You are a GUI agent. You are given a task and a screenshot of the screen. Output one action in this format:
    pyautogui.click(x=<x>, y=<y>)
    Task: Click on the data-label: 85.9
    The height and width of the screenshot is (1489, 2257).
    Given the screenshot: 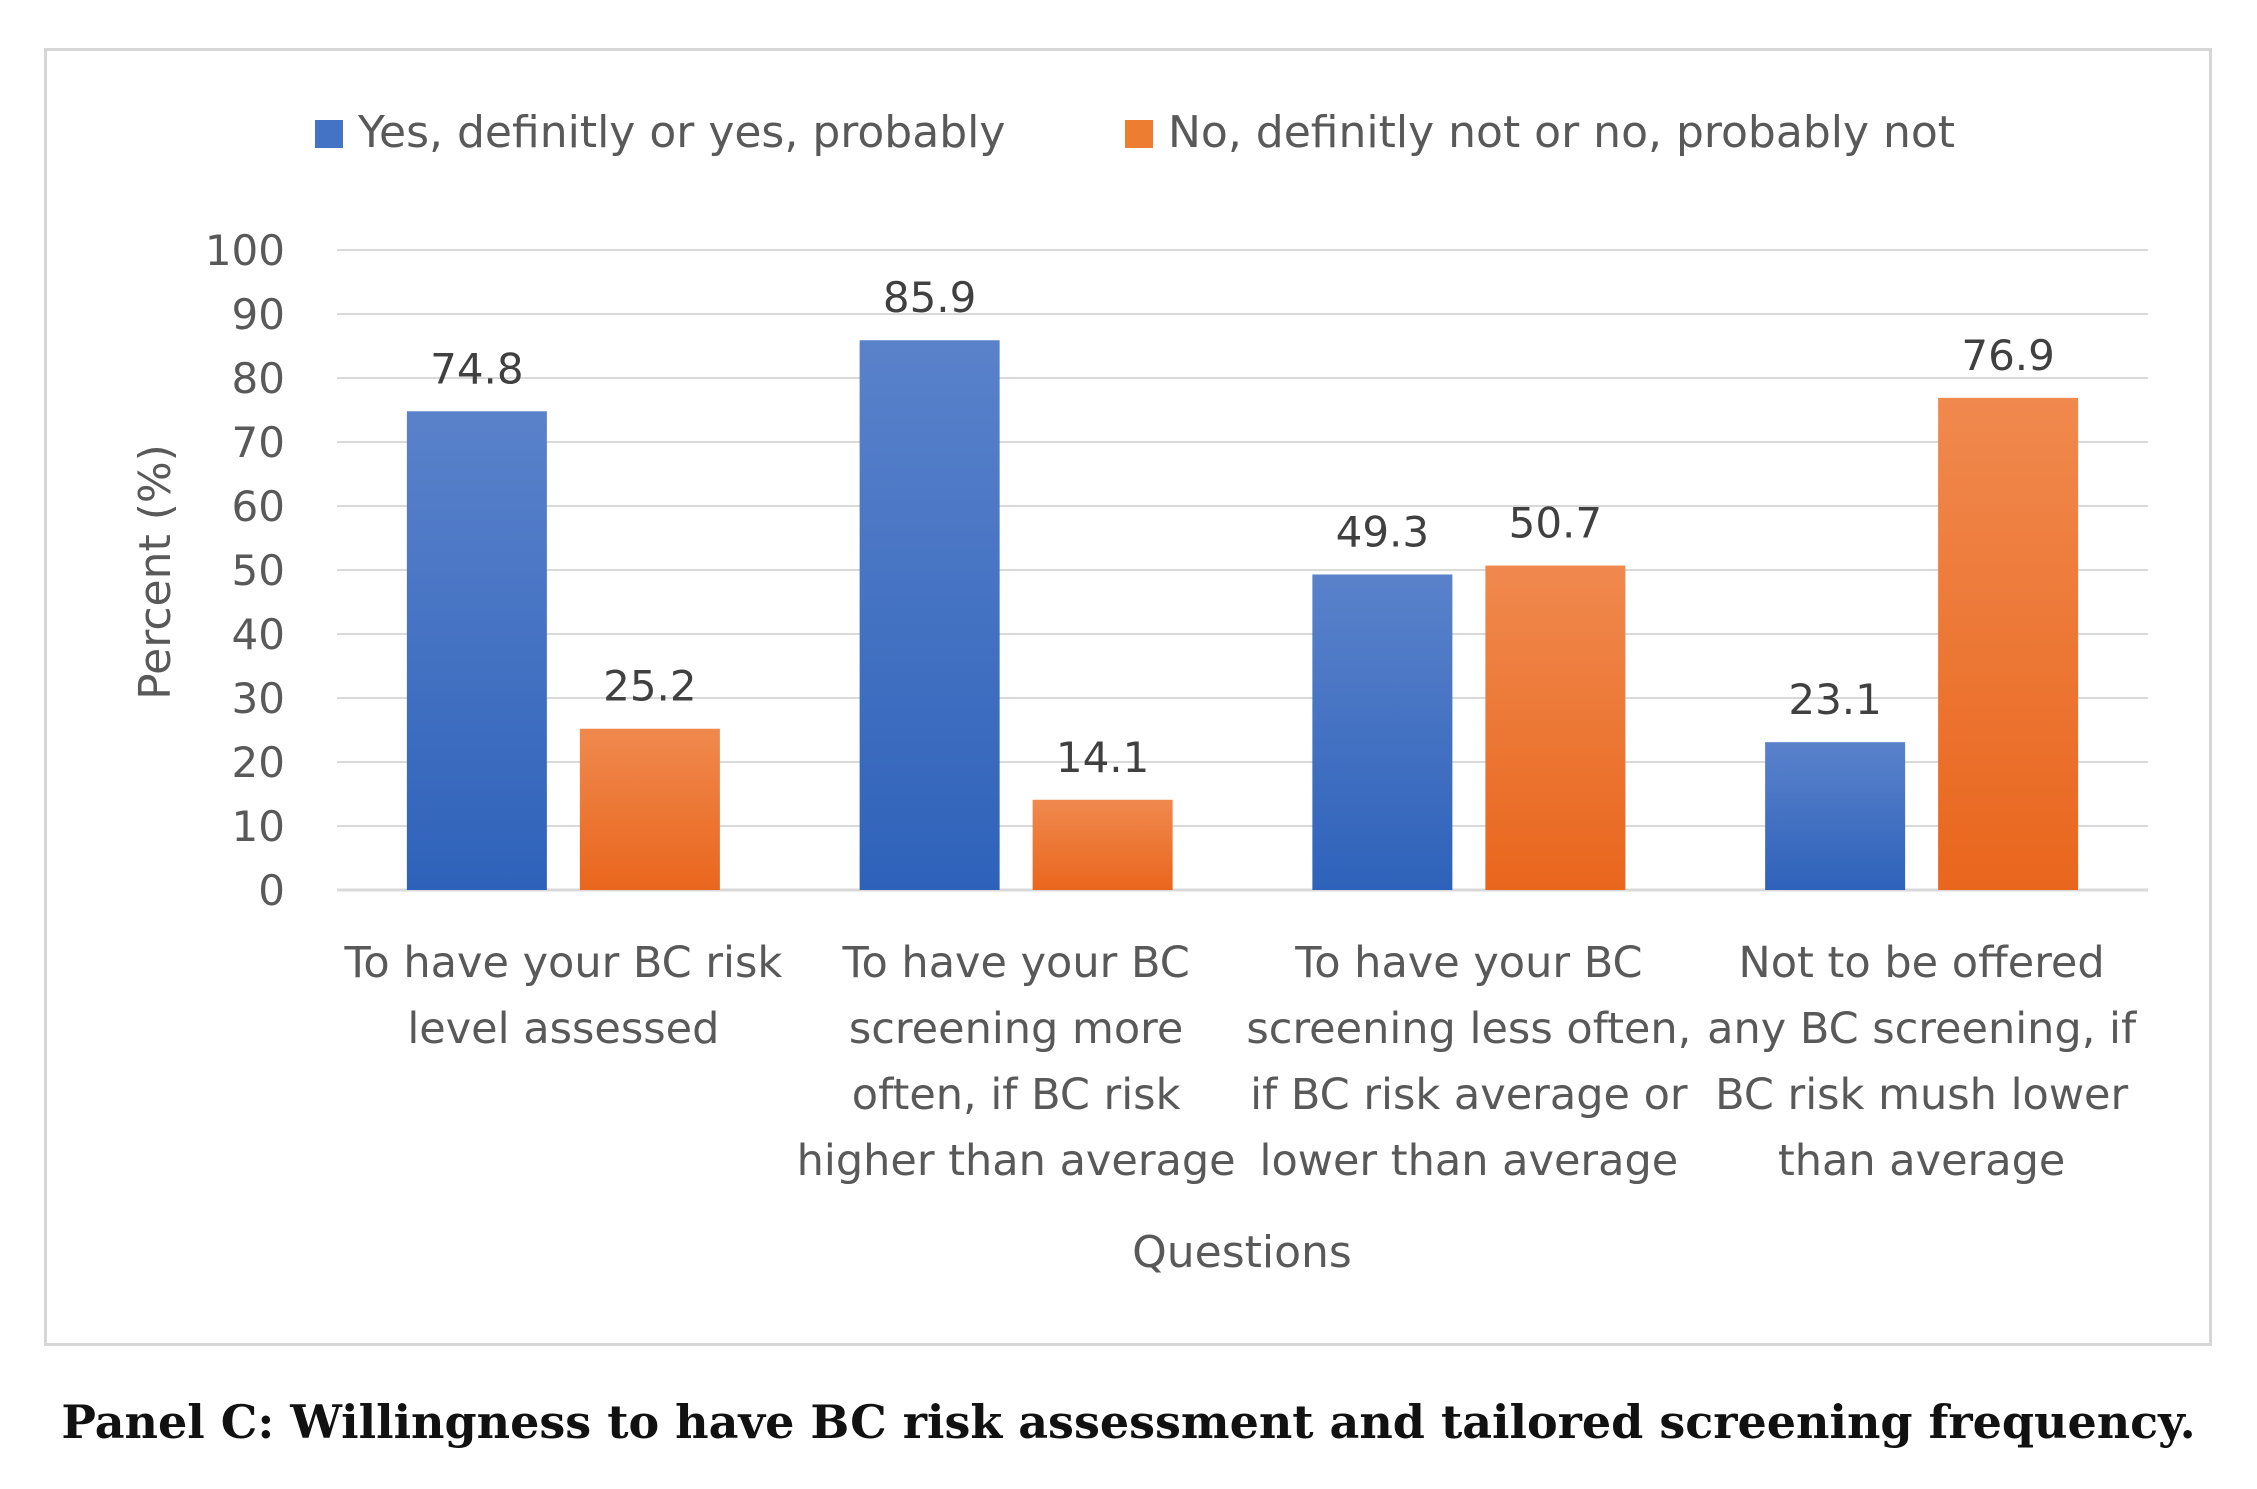 What is the action you would take?
    pyautogui.click(x=930, y=297)
    